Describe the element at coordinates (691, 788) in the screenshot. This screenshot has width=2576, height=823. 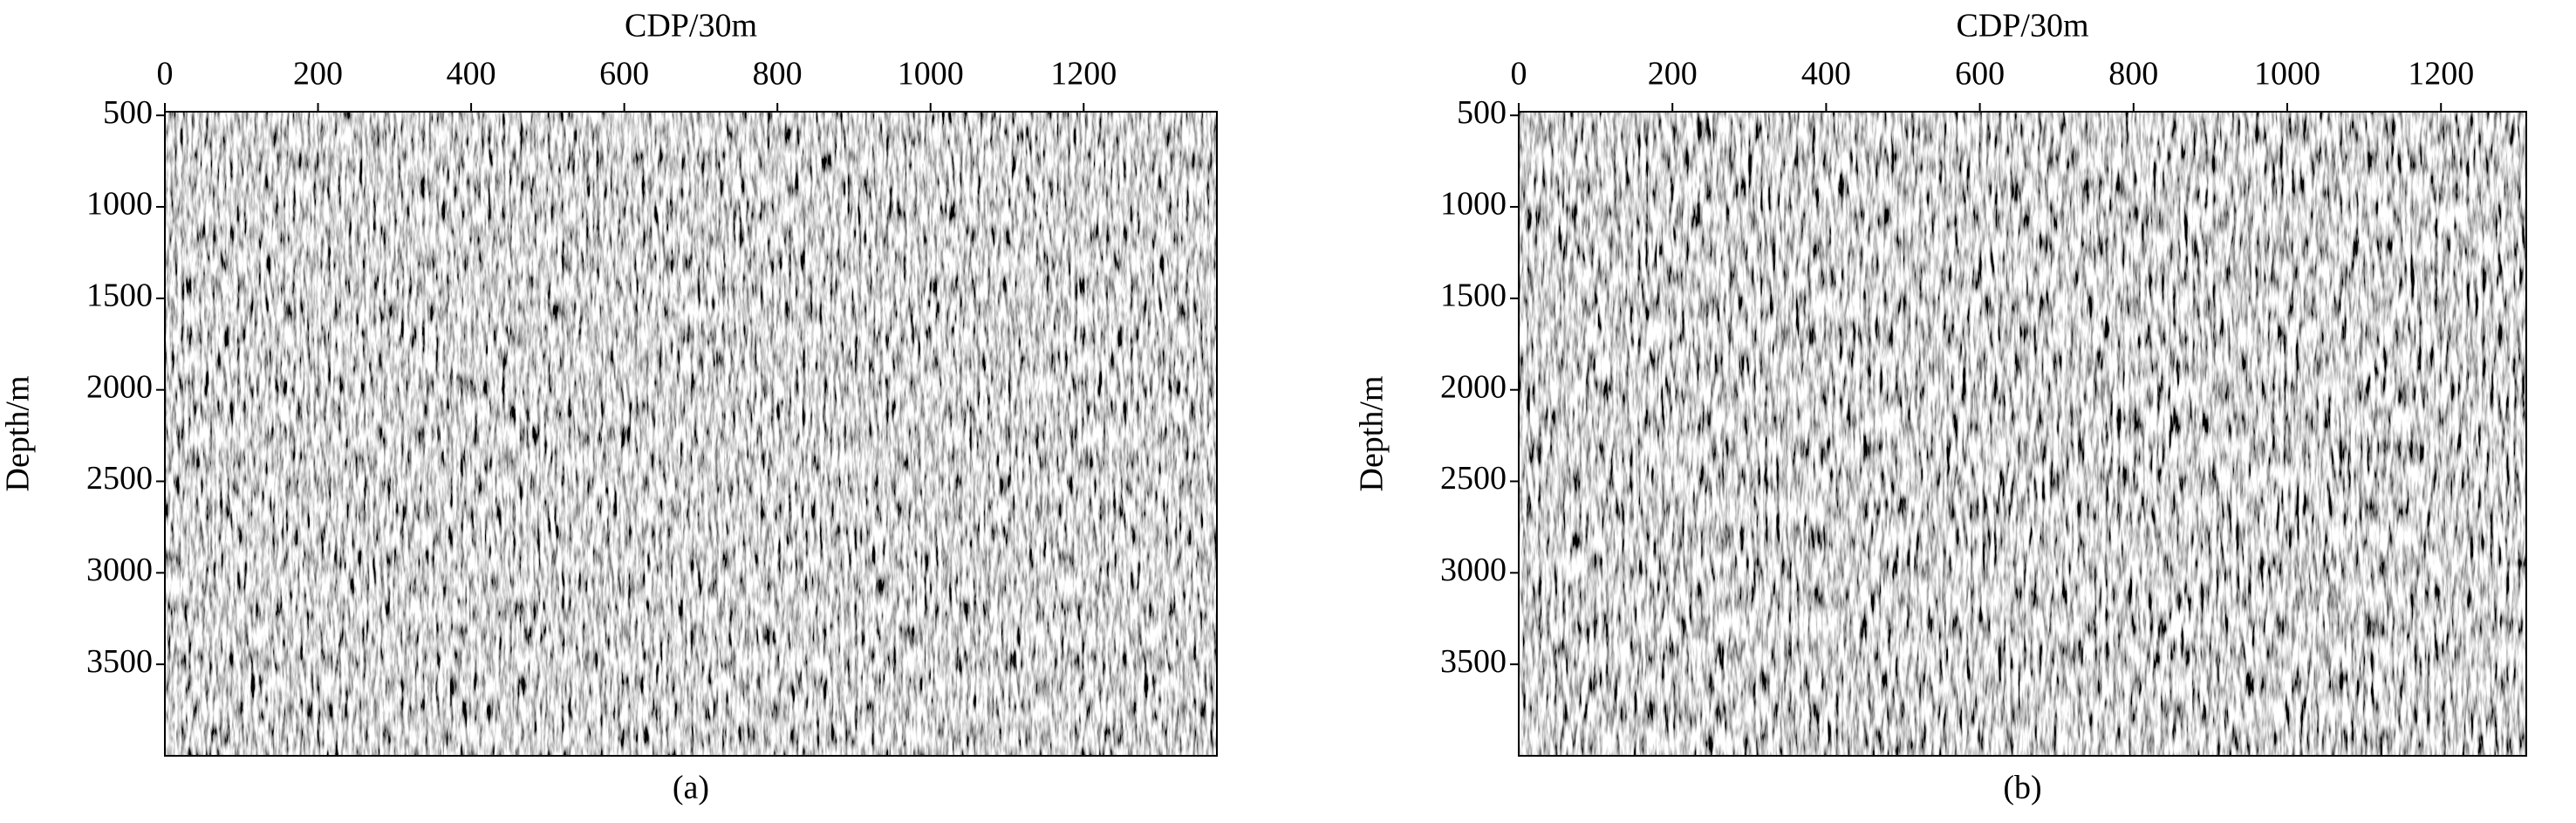
I see `panel-caption: (a)` at that location.